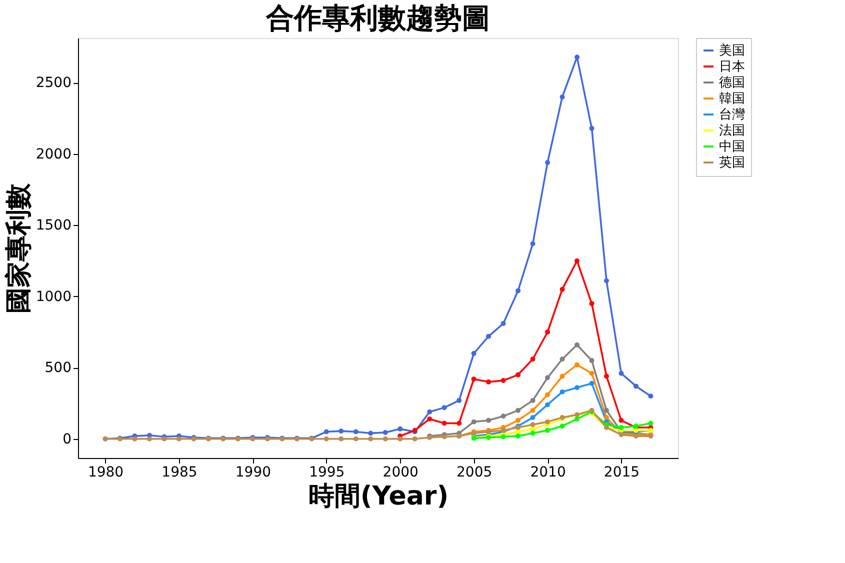 This screenshot has height=563, width=845. Describe the element at coordinates (732, 115) in the screenshot. I see `legend-label: 台灣` at that location.